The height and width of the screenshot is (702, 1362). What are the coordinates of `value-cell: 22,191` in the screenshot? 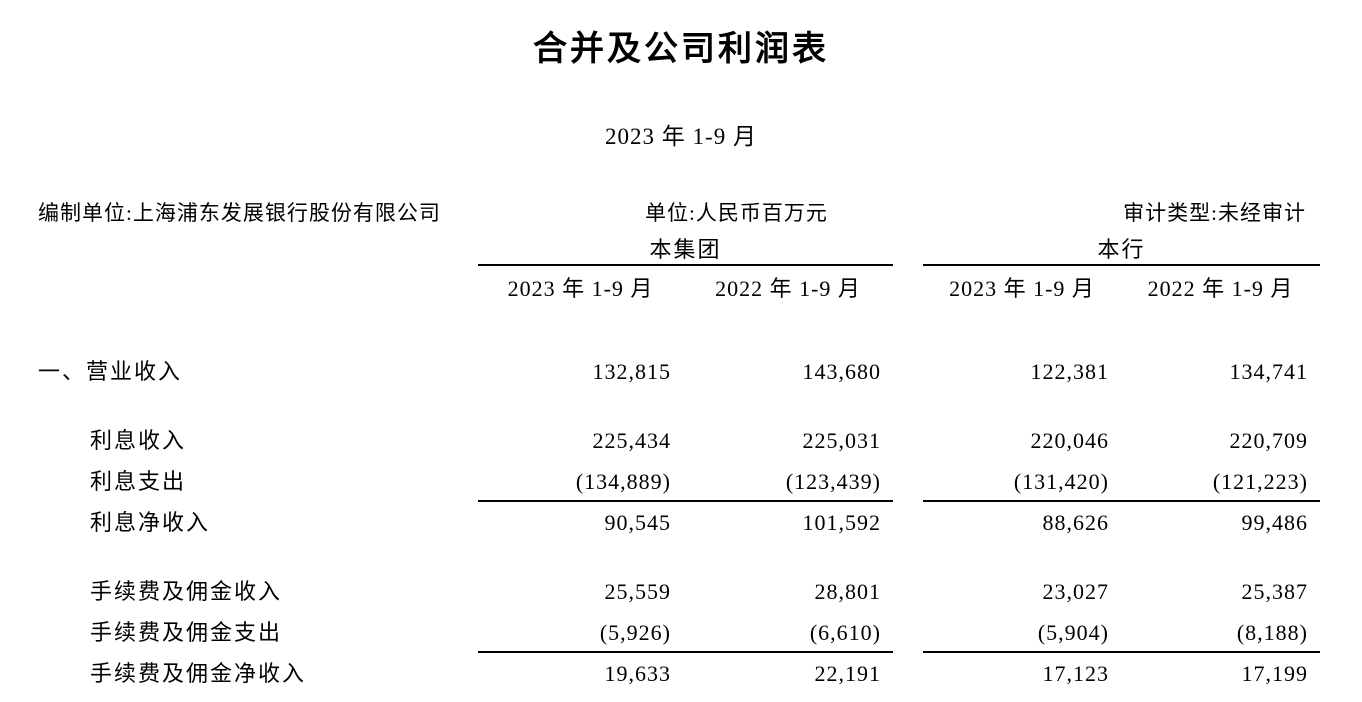 It's located at (847, 673).